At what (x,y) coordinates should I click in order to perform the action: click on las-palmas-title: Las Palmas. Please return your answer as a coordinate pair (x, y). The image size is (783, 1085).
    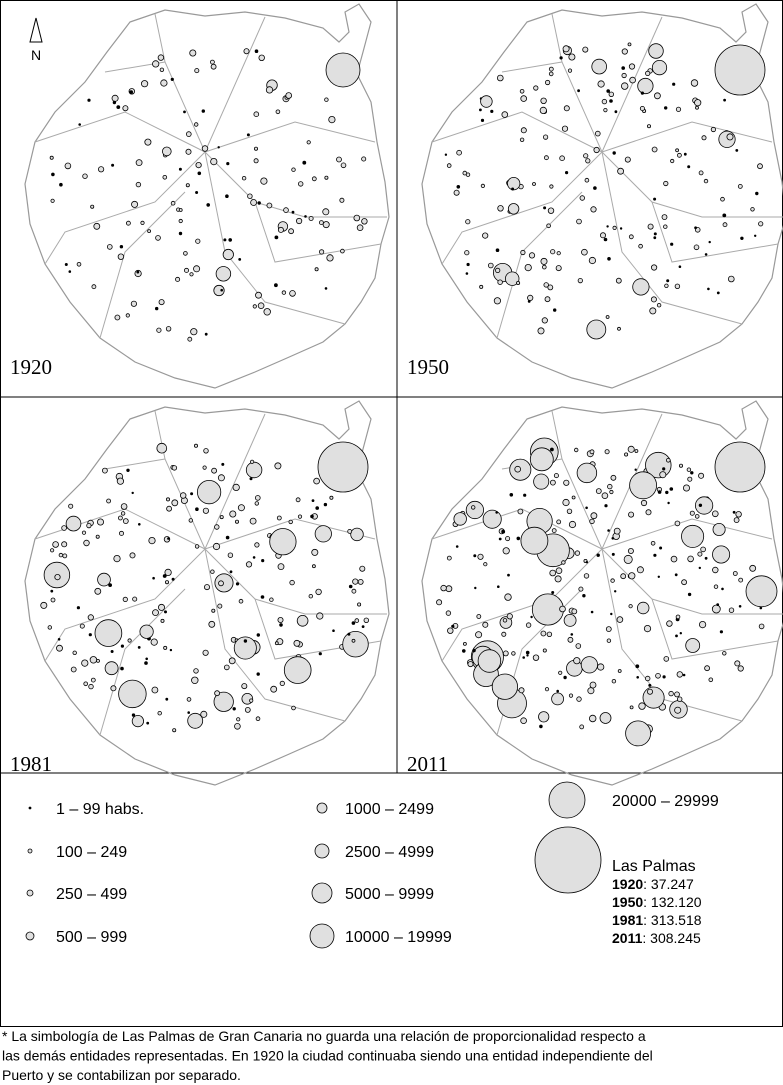
    Looking at the image, I should click on (654, 866).